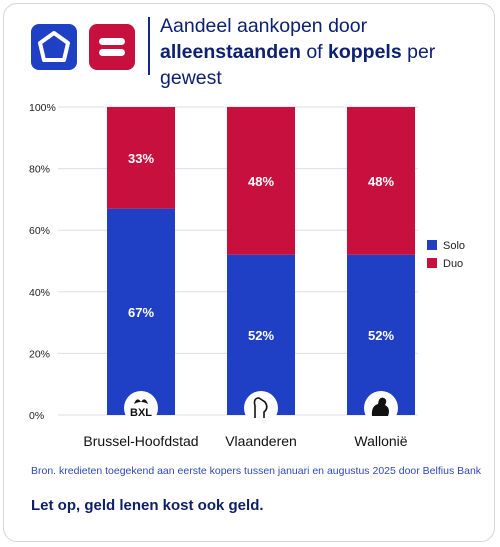  What do you see at coordinates (432, 245) in the screenshot?
I see `legend-swatch-solo` at bounding box center [432, 245].